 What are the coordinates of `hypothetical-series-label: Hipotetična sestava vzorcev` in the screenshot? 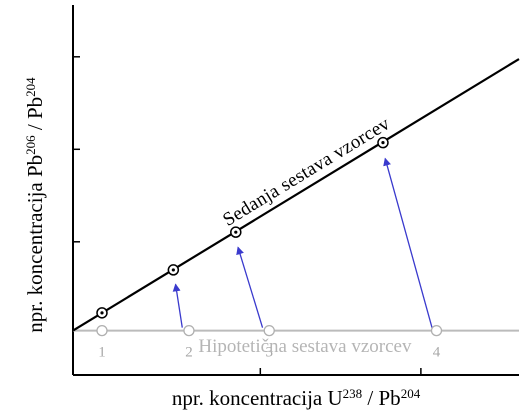 It's located at (305, 346).